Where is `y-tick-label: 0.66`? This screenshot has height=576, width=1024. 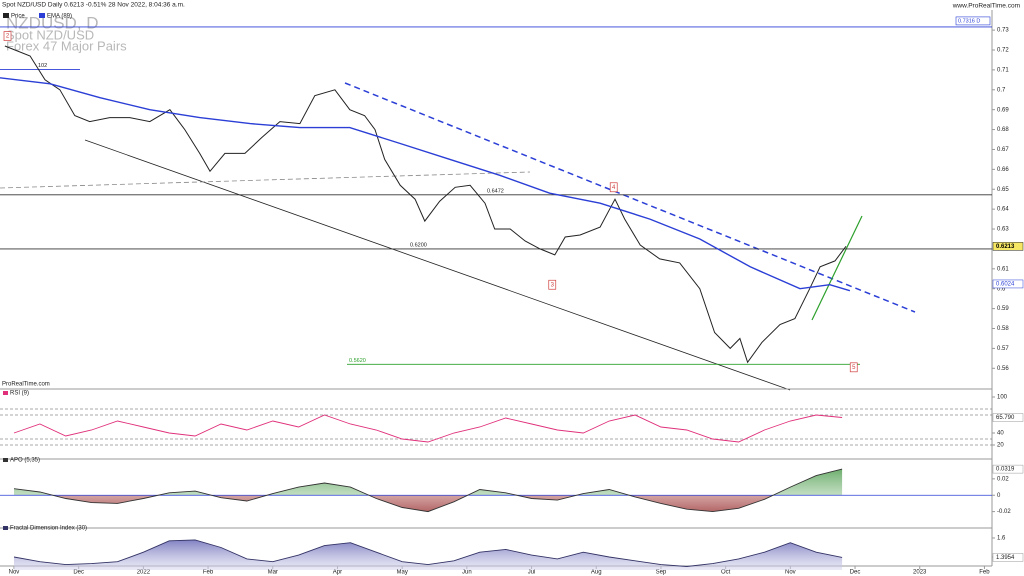 y-tick-label: 0.66 is located at coordinates (1003, 170).